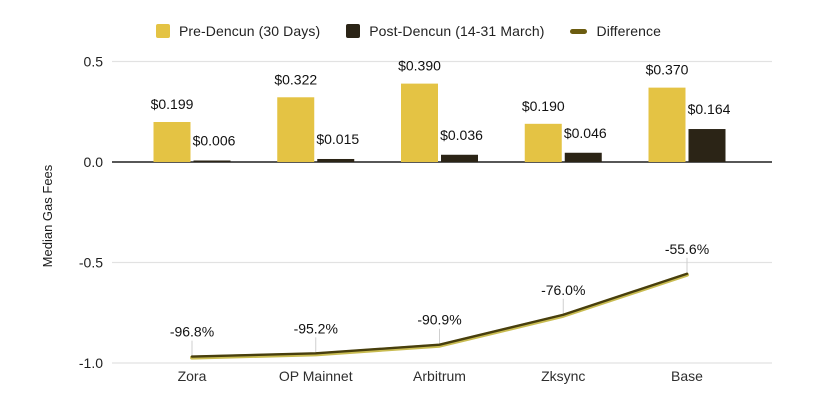 The height and width of the screenshot is (400, 817). I want to click on x-axis-label-arbitrum: Arbitrum, so click(439, 376).